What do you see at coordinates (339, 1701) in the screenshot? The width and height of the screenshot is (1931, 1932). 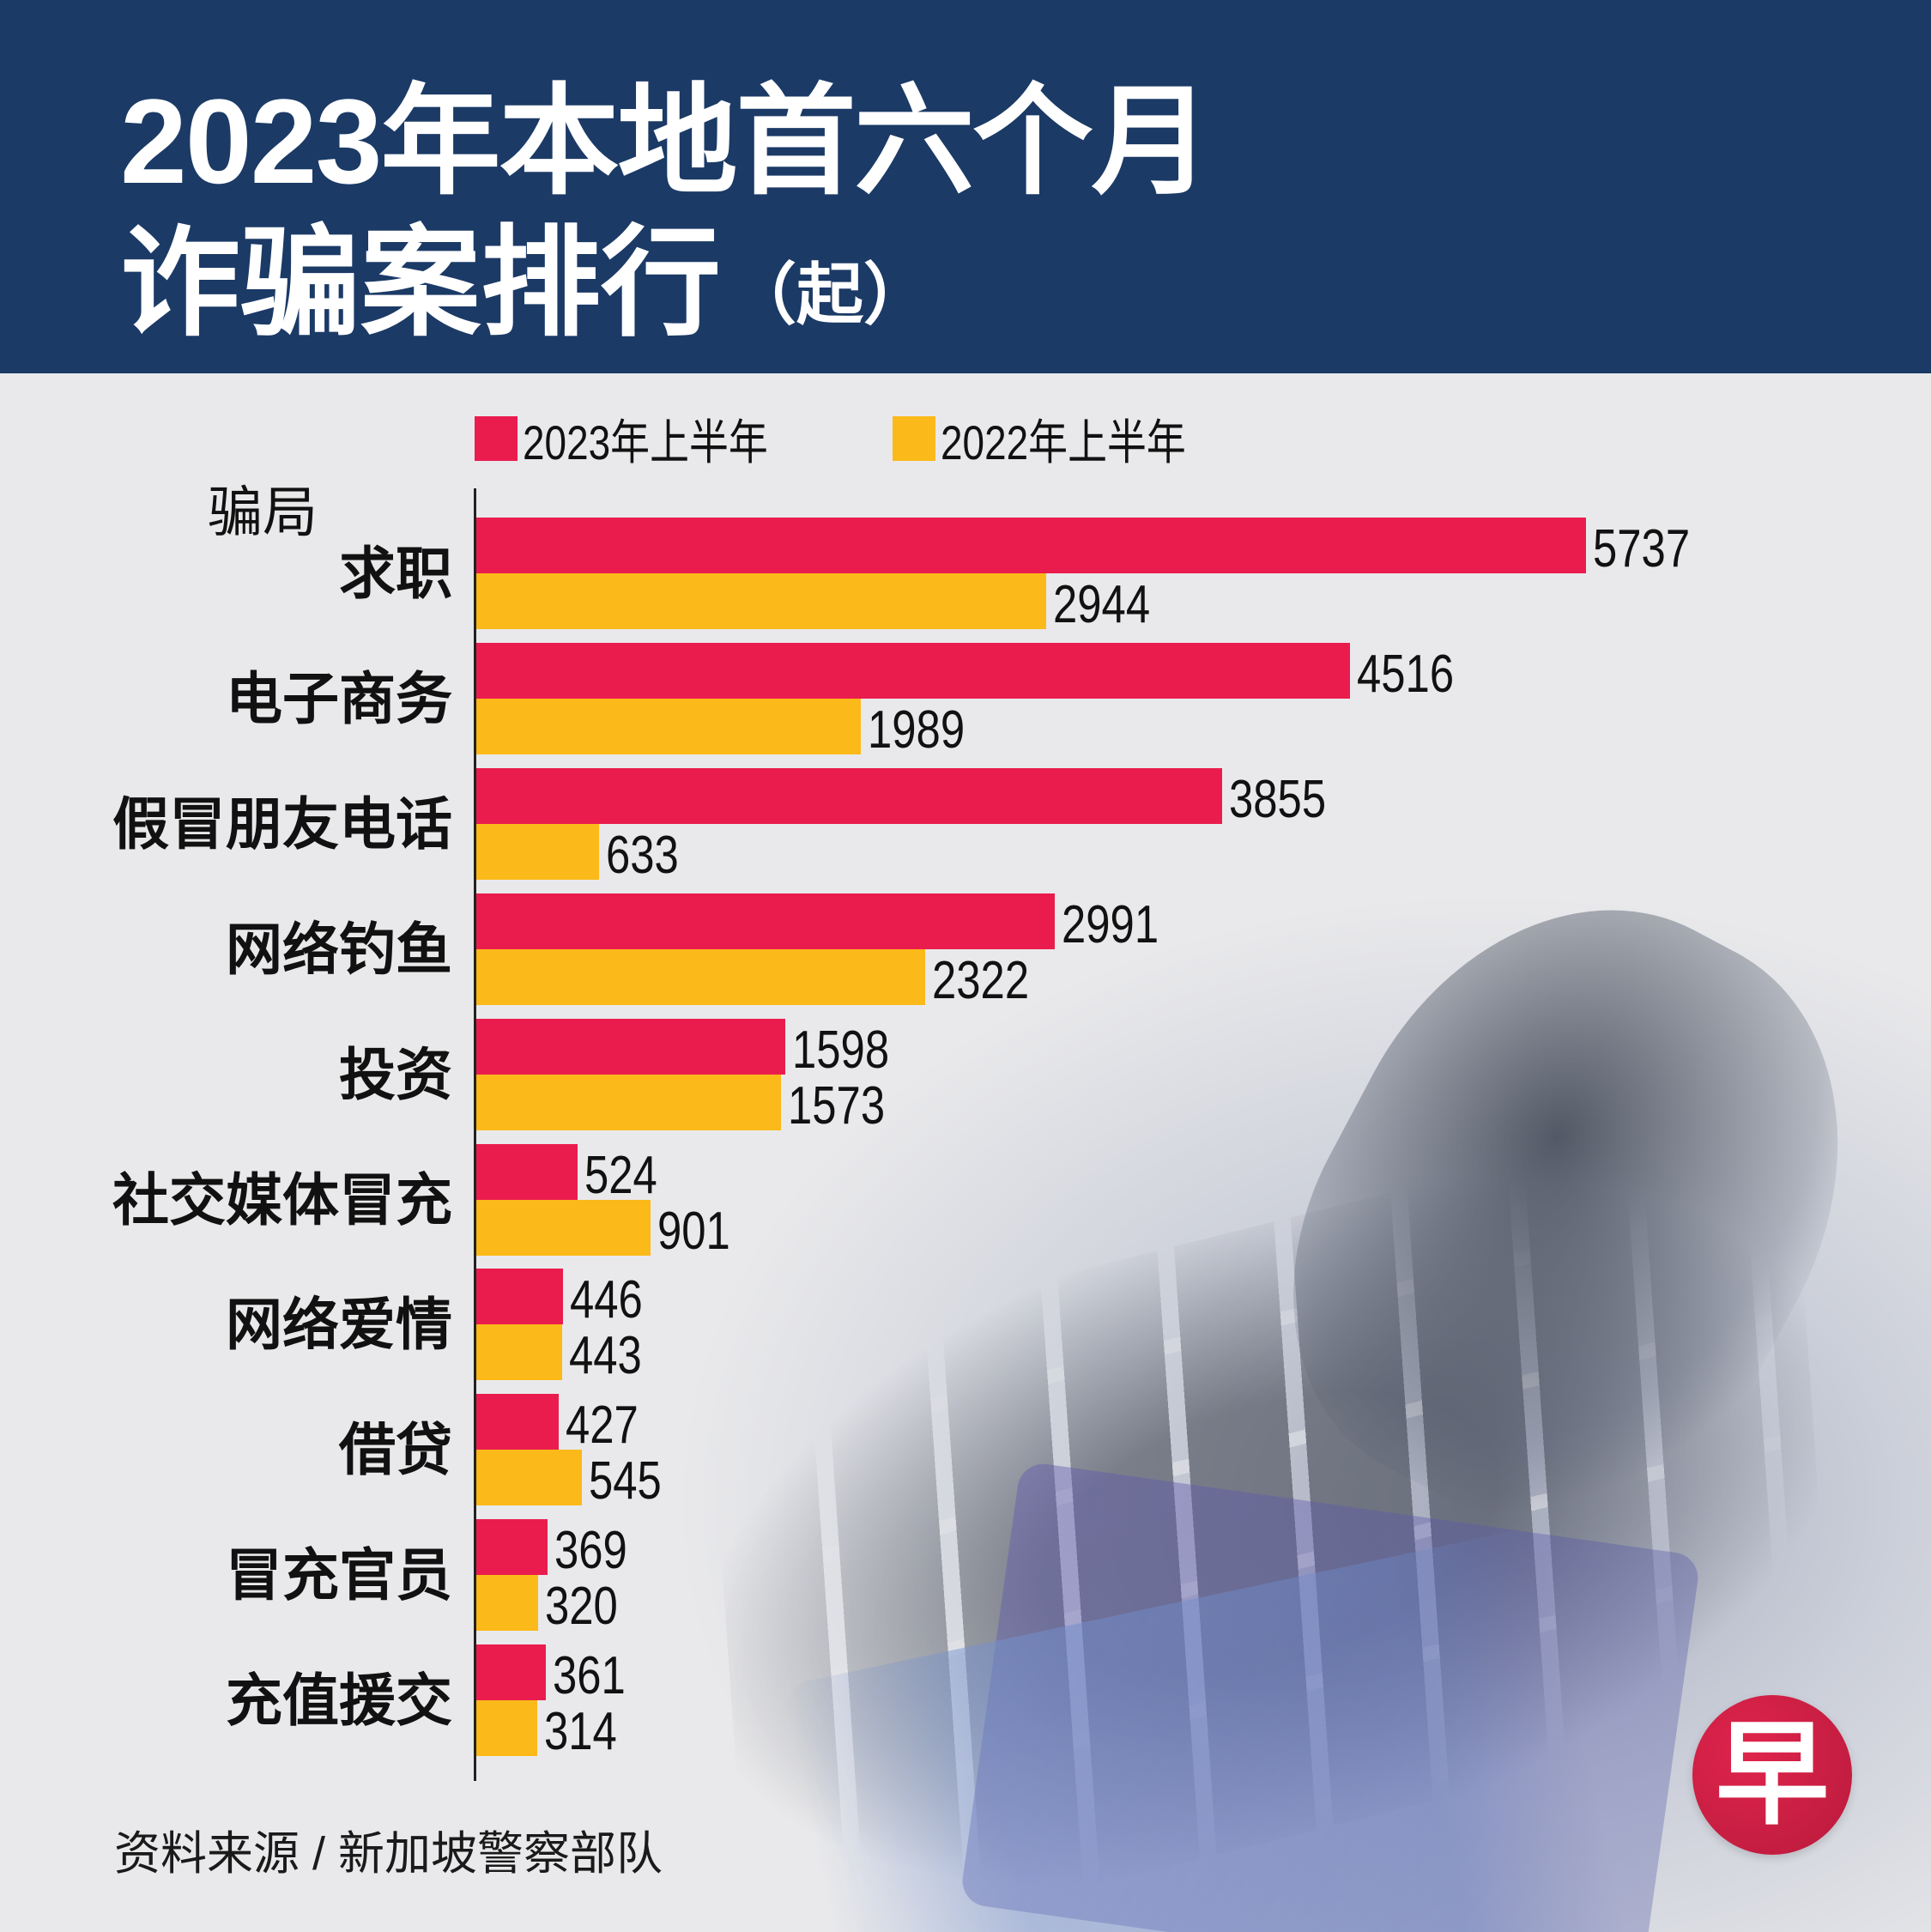 I see `category-label: 充值援交` at bounding box center [339, 1701].